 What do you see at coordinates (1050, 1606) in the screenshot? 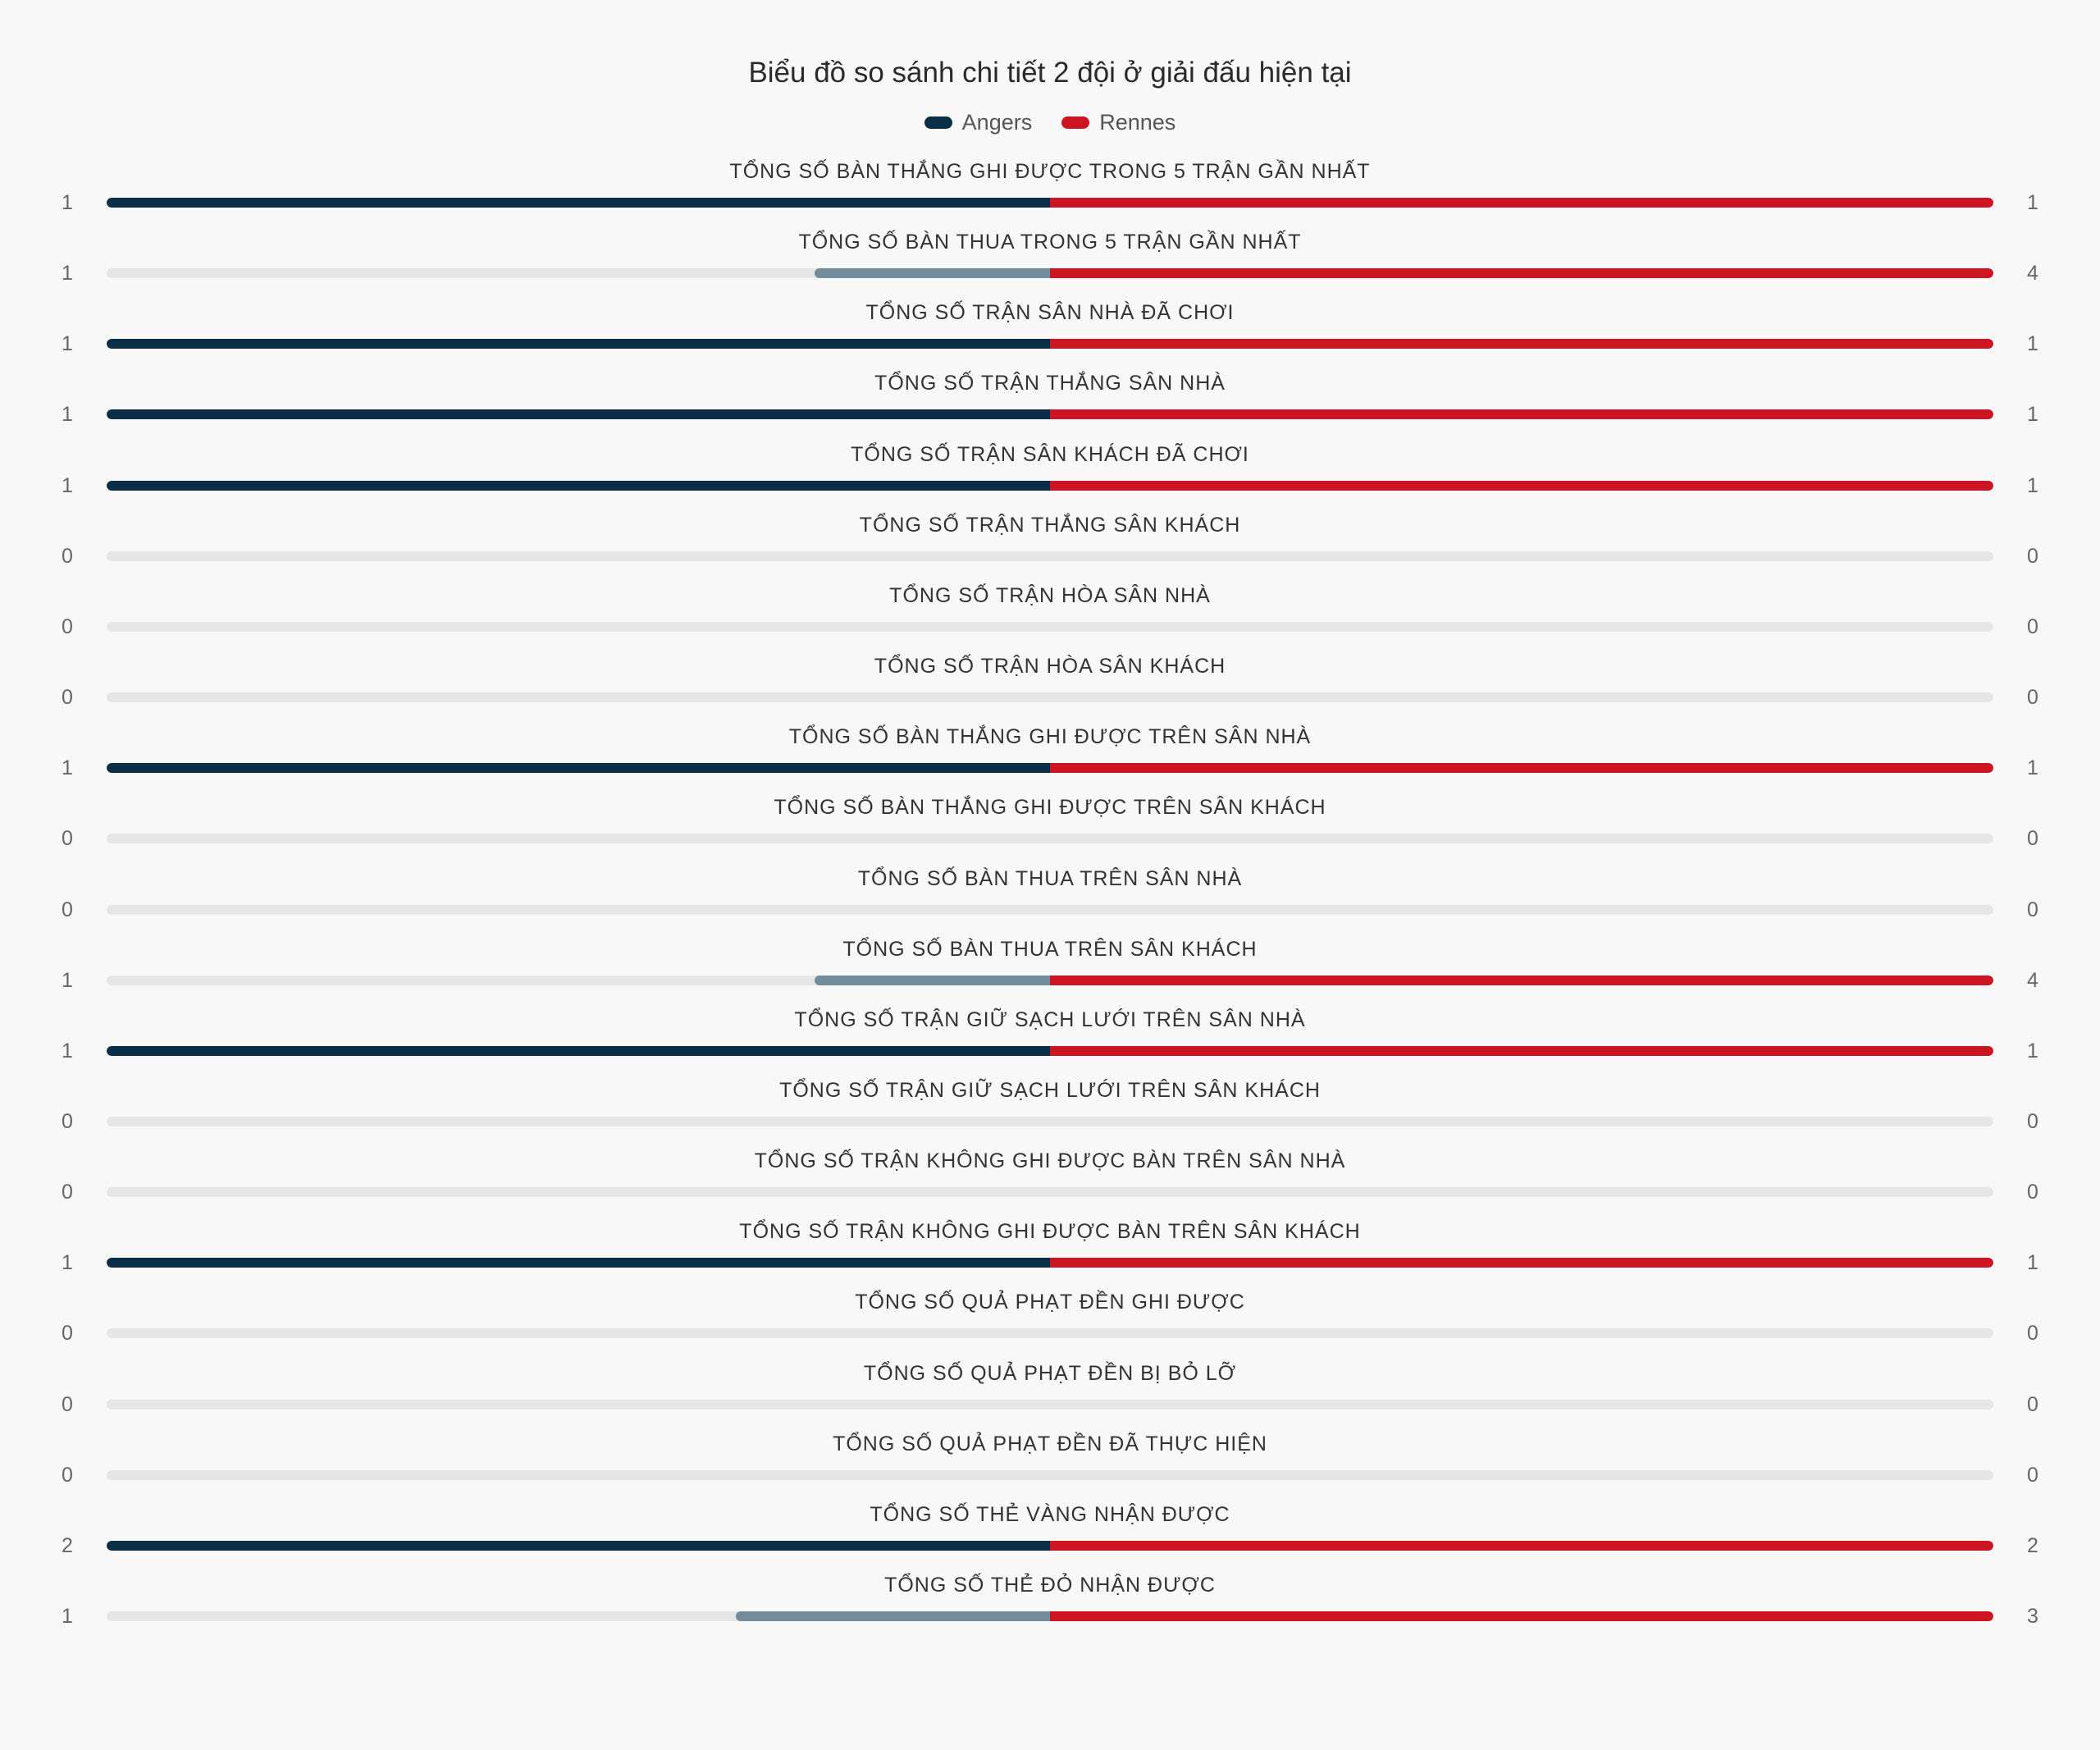
I see `comparison-row: TỔNG SỐ THẺ ĐỎ NHẬN ĐƯỢC 1 3` at bounding box center [1050, 1606].